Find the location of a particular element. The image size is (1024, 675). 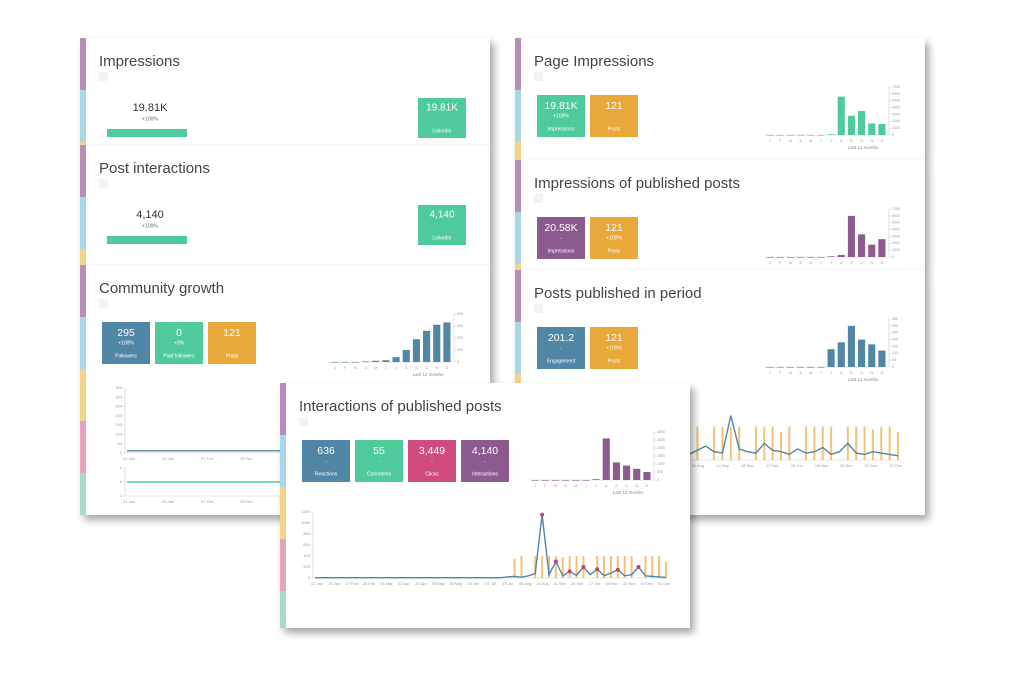

y-tick-label: 800 is located at coordinates (306, 533).